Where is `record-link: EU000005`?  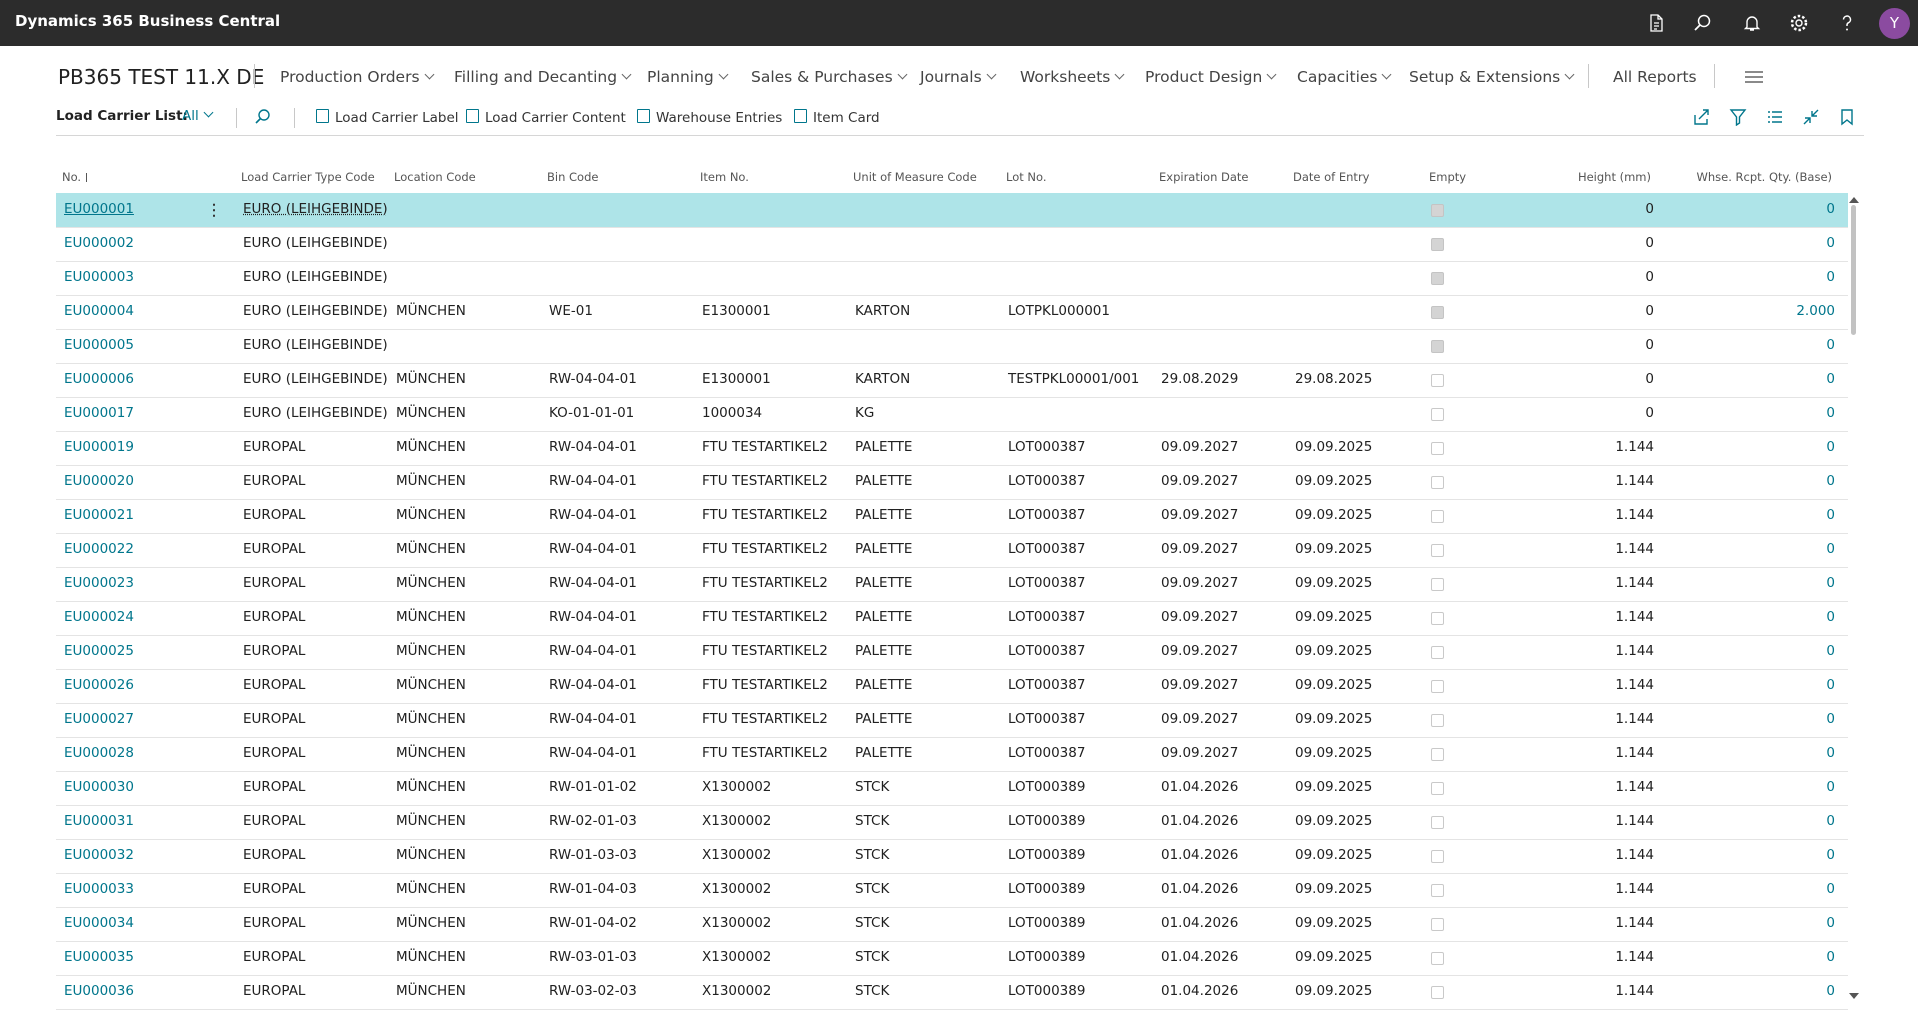 record-link: EU000005 is located at coordinates (99, 345).